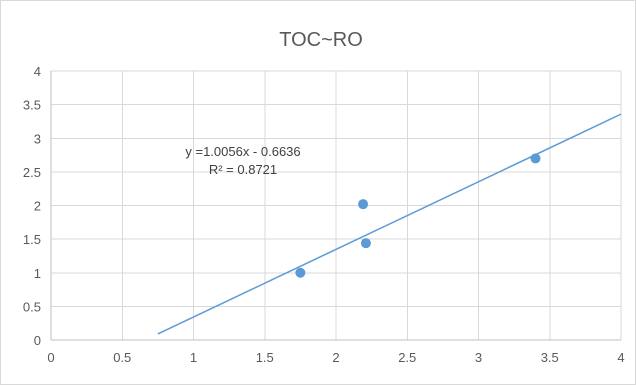 Image resolution: width=636 pixels, height=385 pixels. I want to click on x-tick-labels: 0 0.5 1 1.5 2 2.5 3 3.5 4, so click(335, 357).